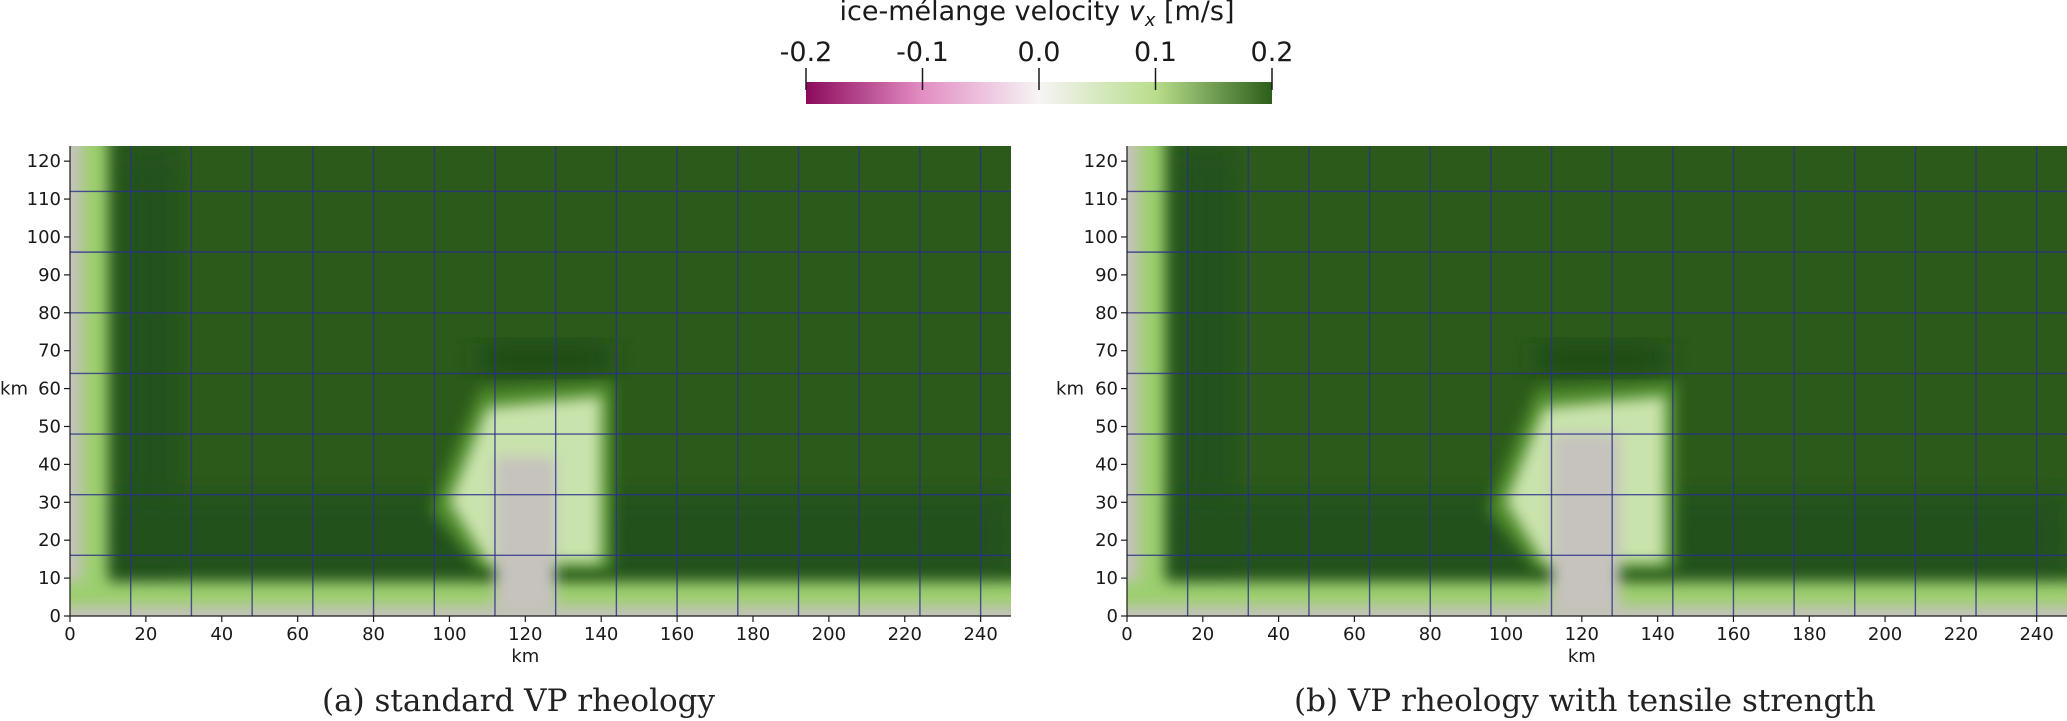 Image resolution: width=2067 pixels, height=721 pixels. I want to click on caption-b: (b) VP rheology with tensile strength, so click(1585, 701).